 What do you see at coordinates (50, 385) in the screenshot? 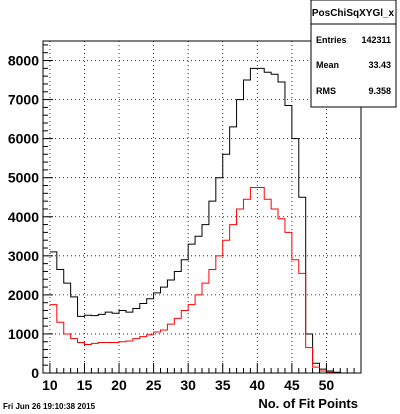
I see `x-tick-label: 10` at bounding box center [50, 385].